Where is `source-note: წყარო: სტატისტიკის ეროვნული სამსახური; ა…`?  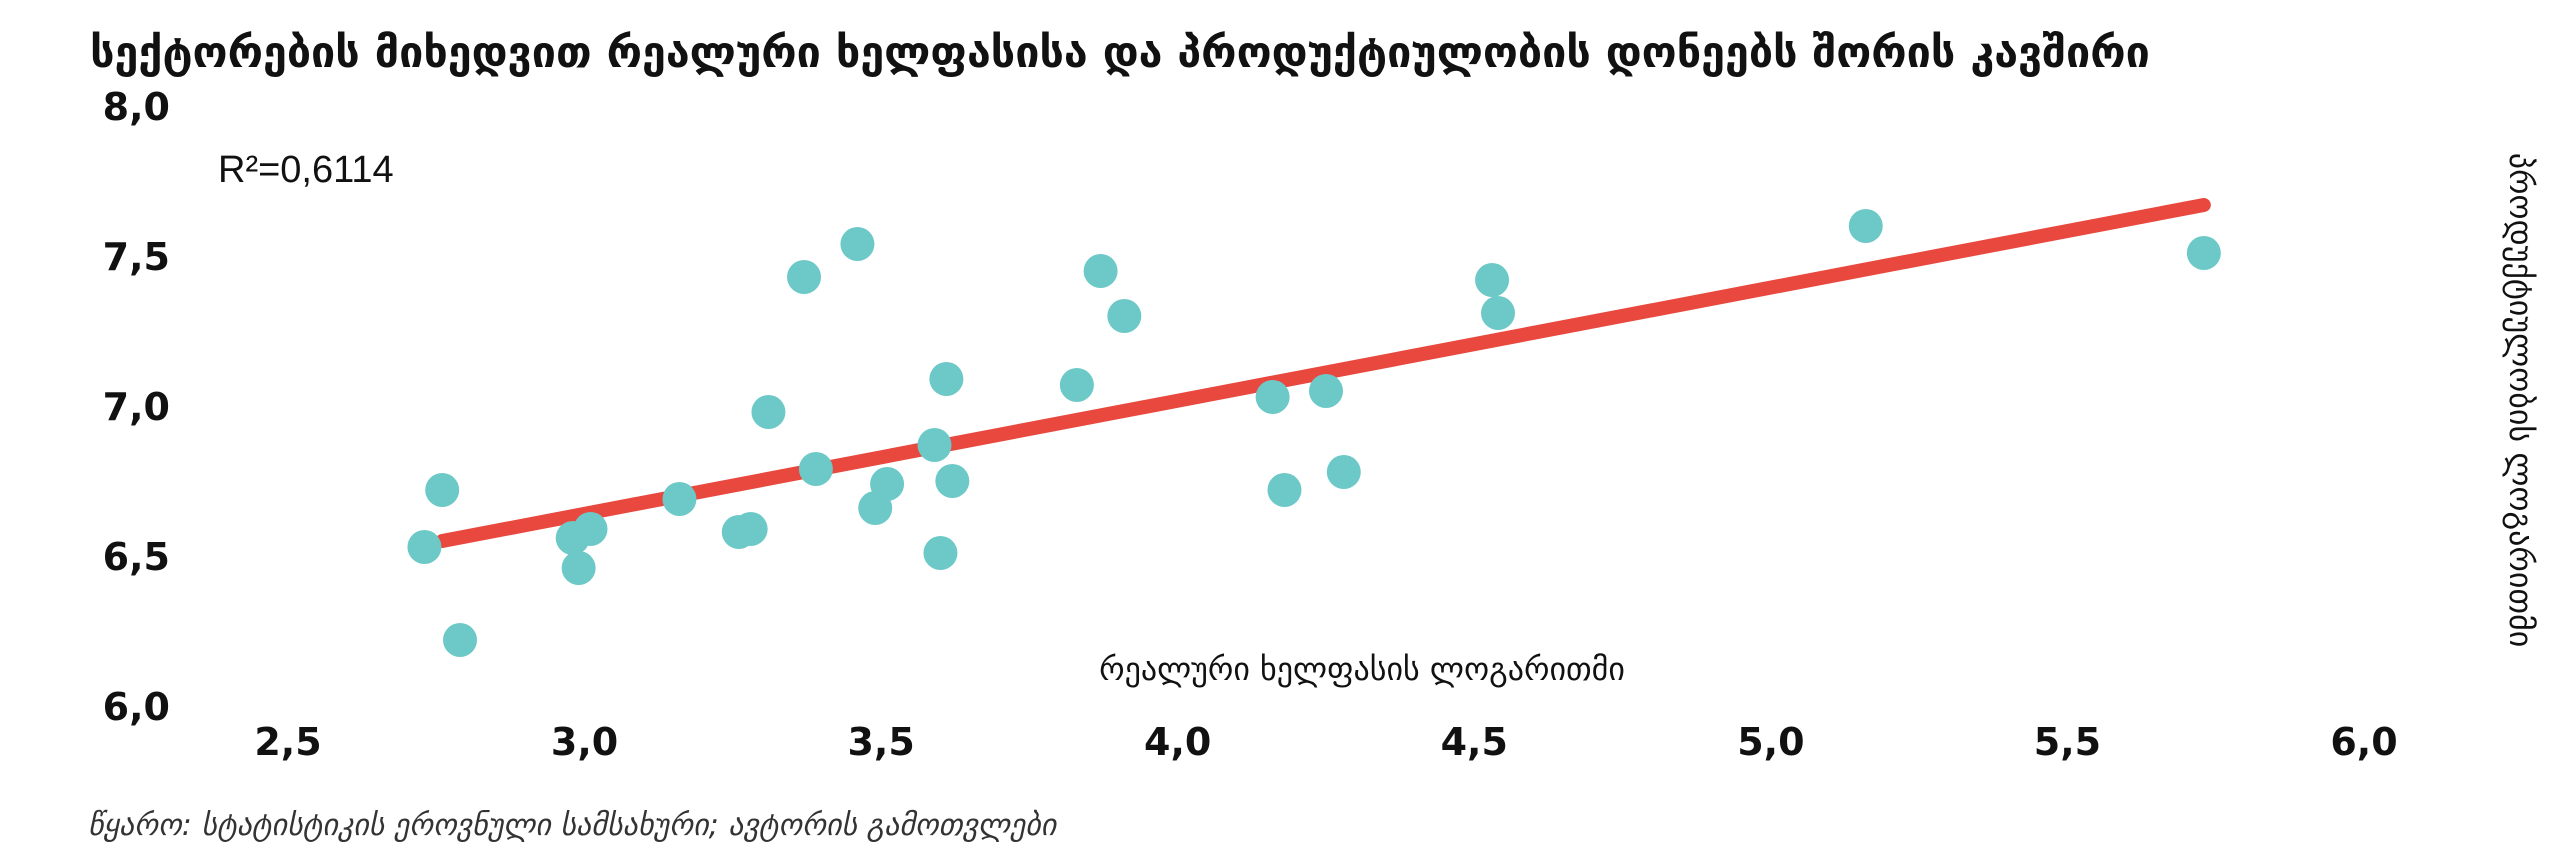 source-note: წყარო: სტატისტიკის ეროვნული სამსახური; ა… is located at coordinates (572, 825).